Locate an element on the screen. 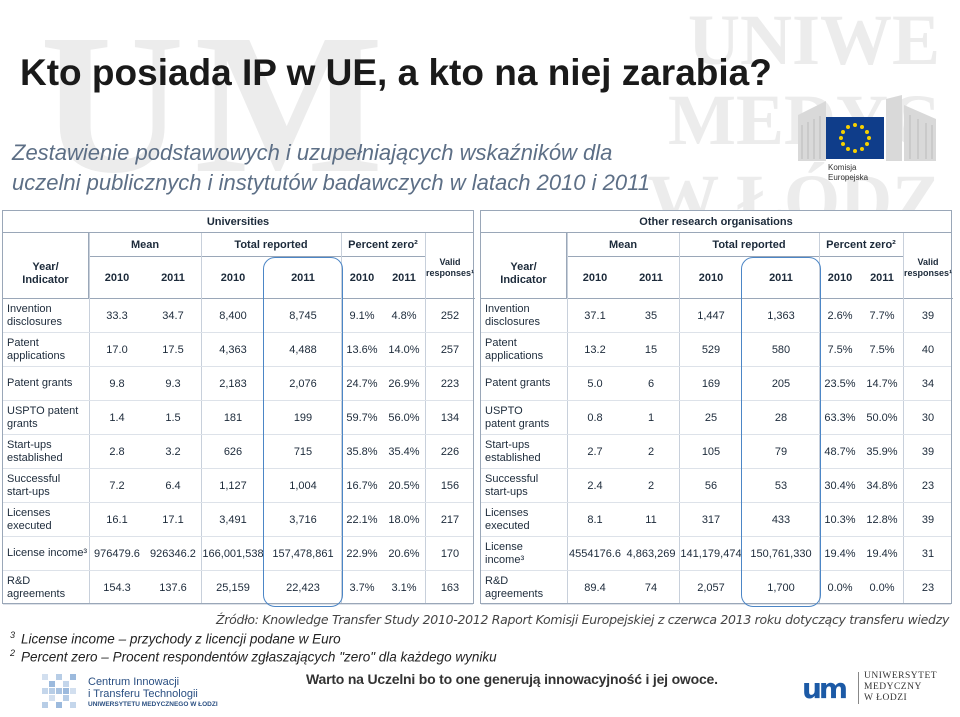 This screenshot has width=960, height=717. european-commission-logo: Komisja Europejska is located at coordinates (868, 145).